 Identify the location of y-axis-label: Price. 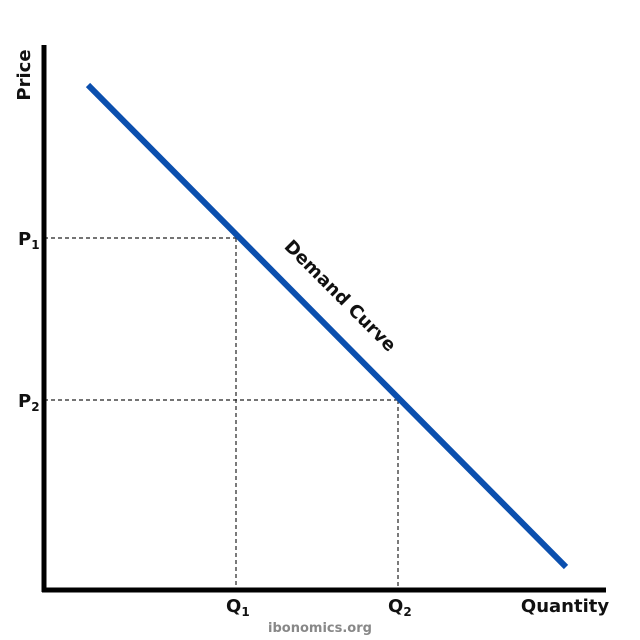
(24, 74).